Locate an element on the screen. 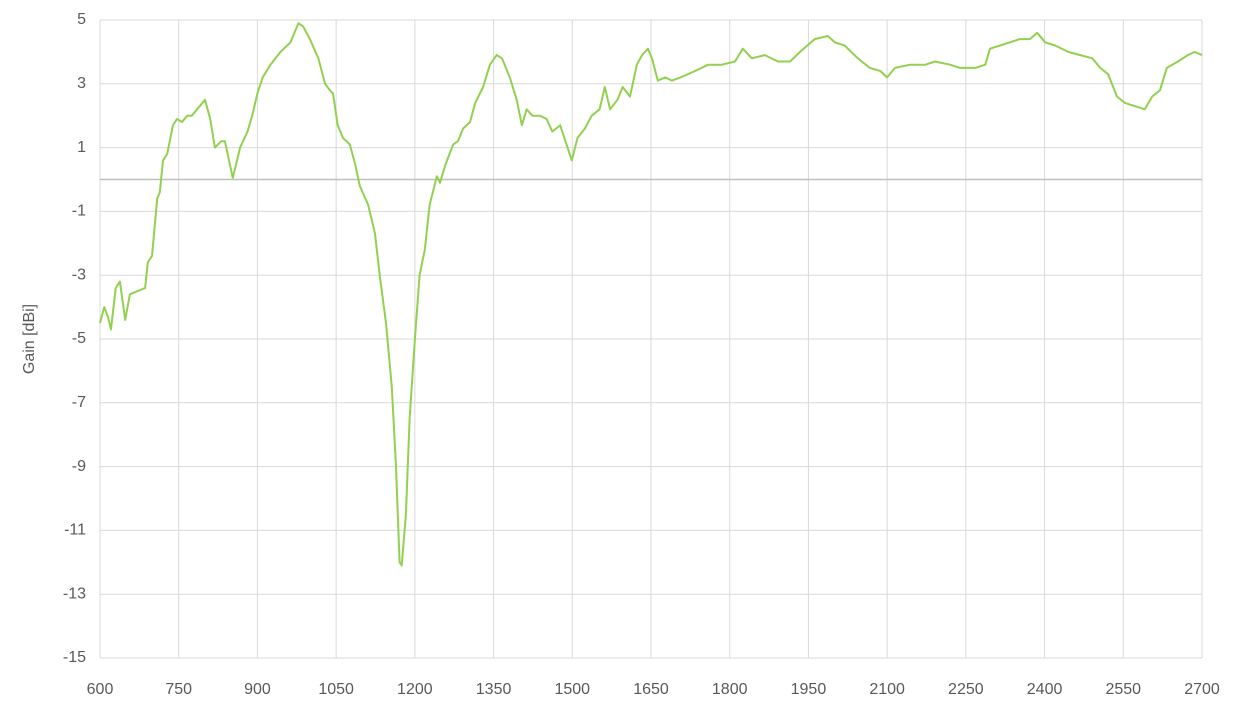 Image resolution: width=1242 pixels, height=705 pixels. y-tick-label: -15 is located at coordinates (74, 657).